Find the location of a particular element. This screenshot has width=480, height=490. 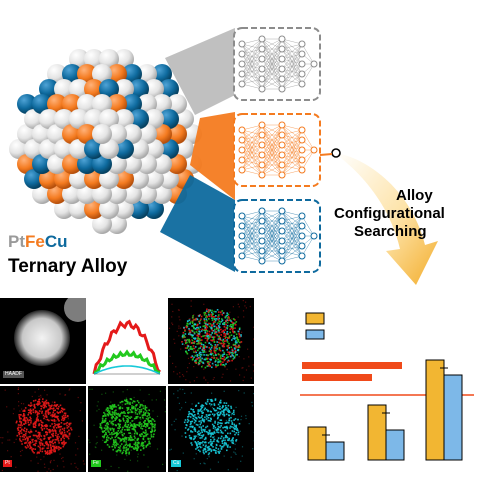

pt-tag: Pt is located at coordinates (7, 463).